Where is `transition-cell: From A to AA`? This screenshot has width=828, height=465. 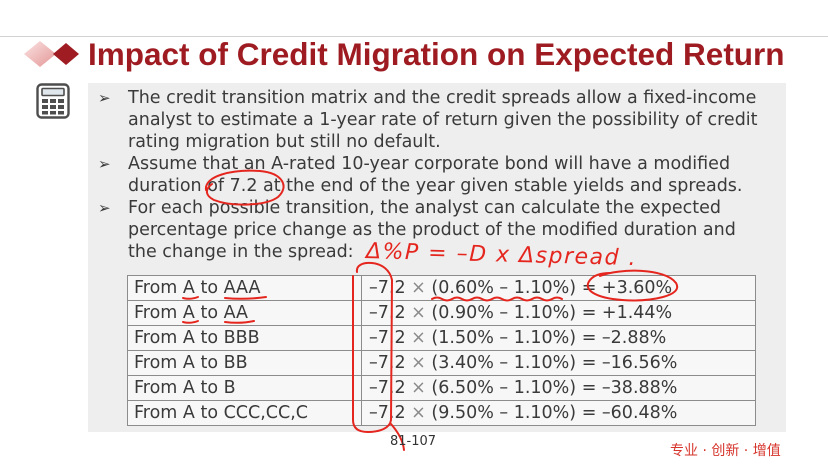 transition-cell: From A to AA is located at coordinates (244, 313).